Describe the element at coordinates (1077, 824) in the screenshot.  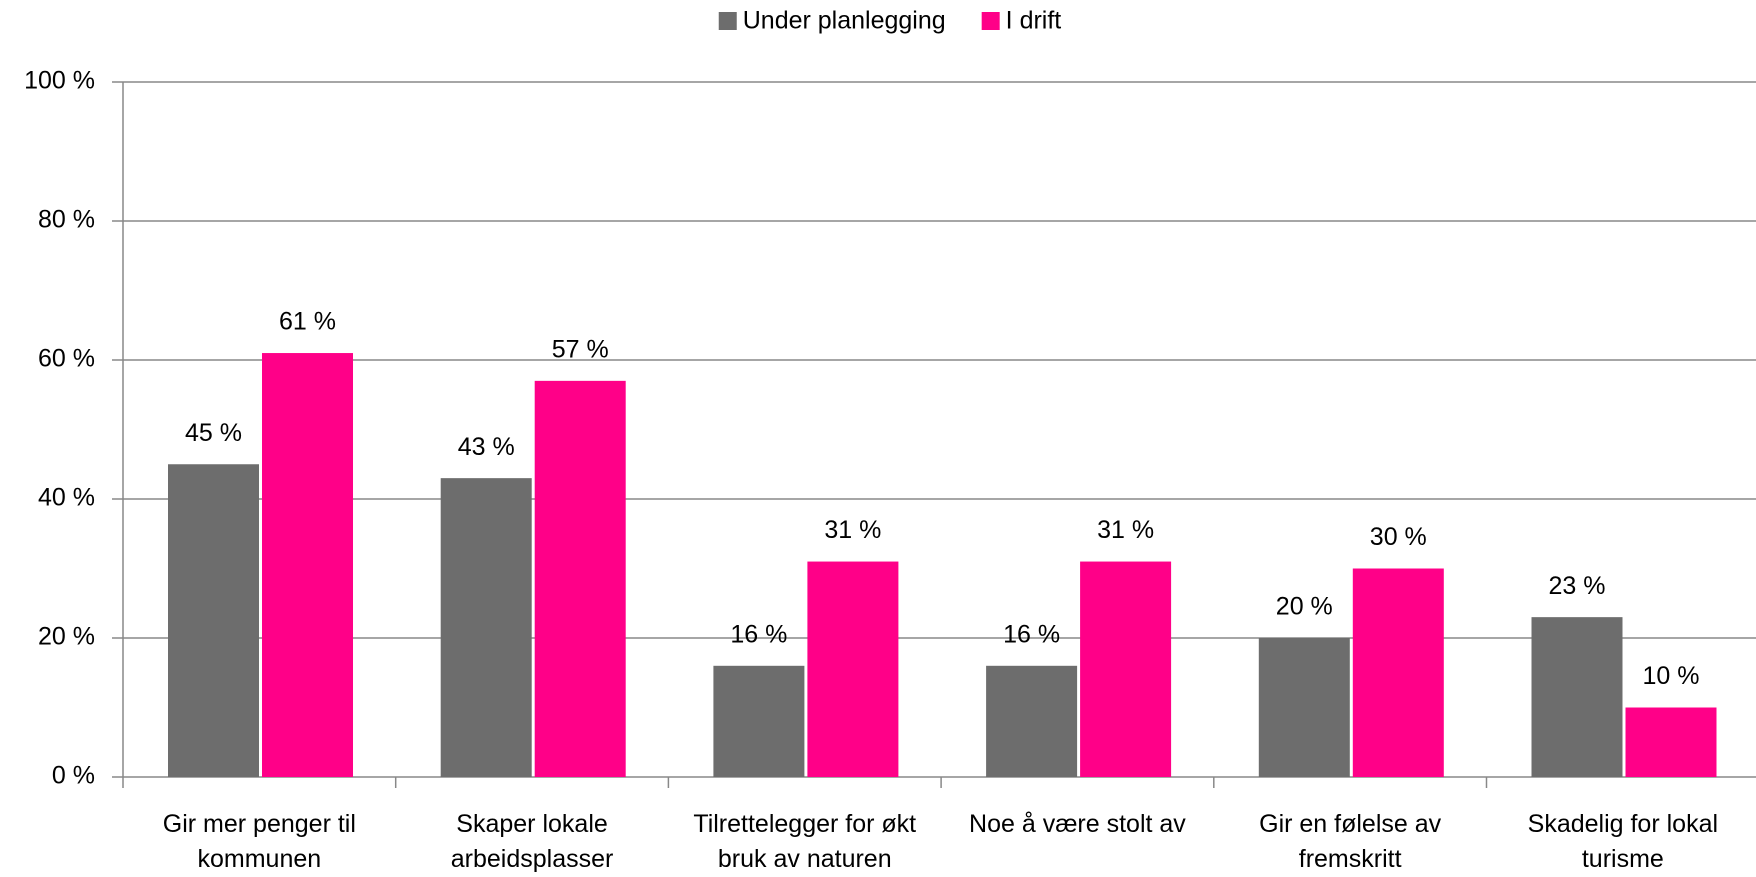
I see `x-tick-label: Noe å være stolt av` at that location.